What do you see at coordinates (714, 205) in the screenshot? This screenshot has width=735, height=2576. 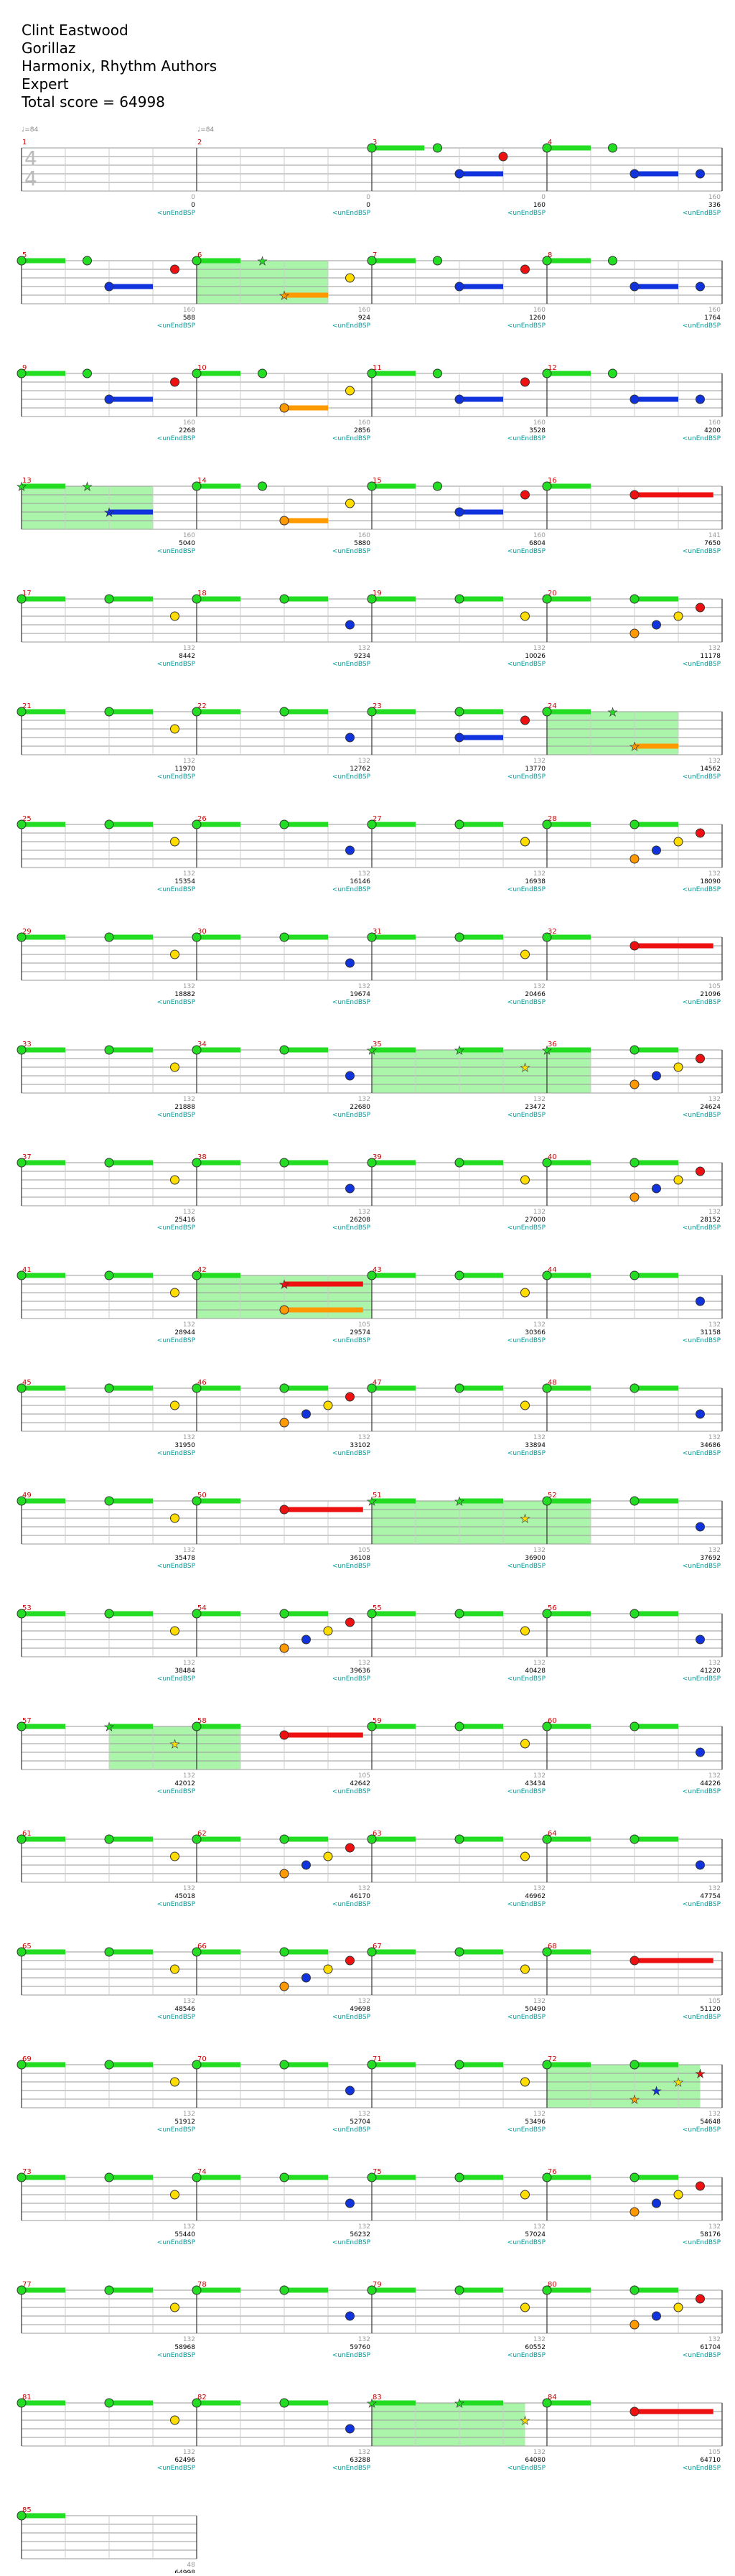 I see `measure-score: 336` at bounding box center [714, 205].